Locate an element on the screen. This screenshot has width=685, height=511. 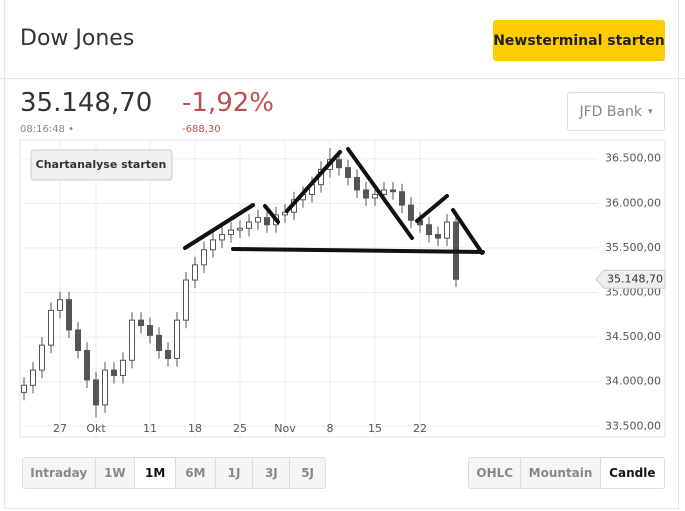
title: Dow Jones is located at coordinates (77, 38).